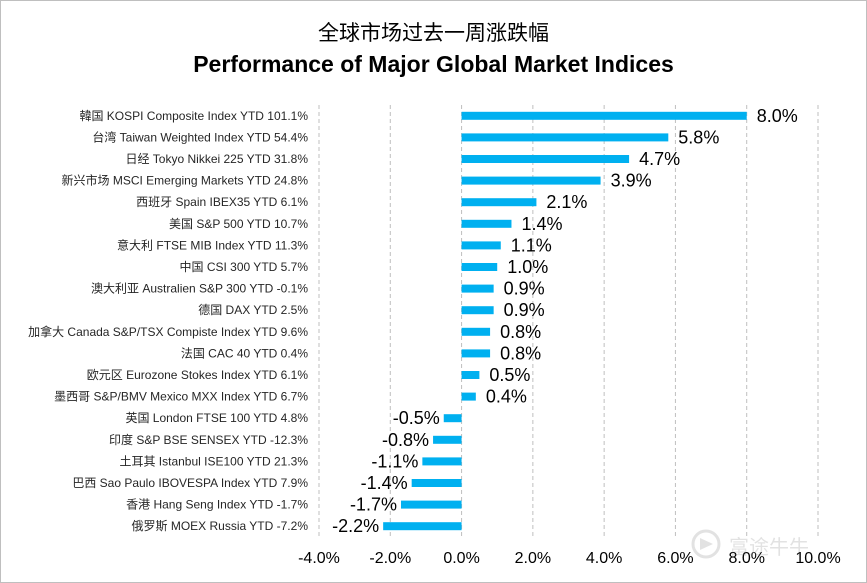 The width and height of the screenshot is (867, 583). What do you see at coordinates (222, 202) in the screenshot?
I see `category-label: 西班牙 Spain IBEX35 YTD 6.1%` at bounding box center [222, 202].